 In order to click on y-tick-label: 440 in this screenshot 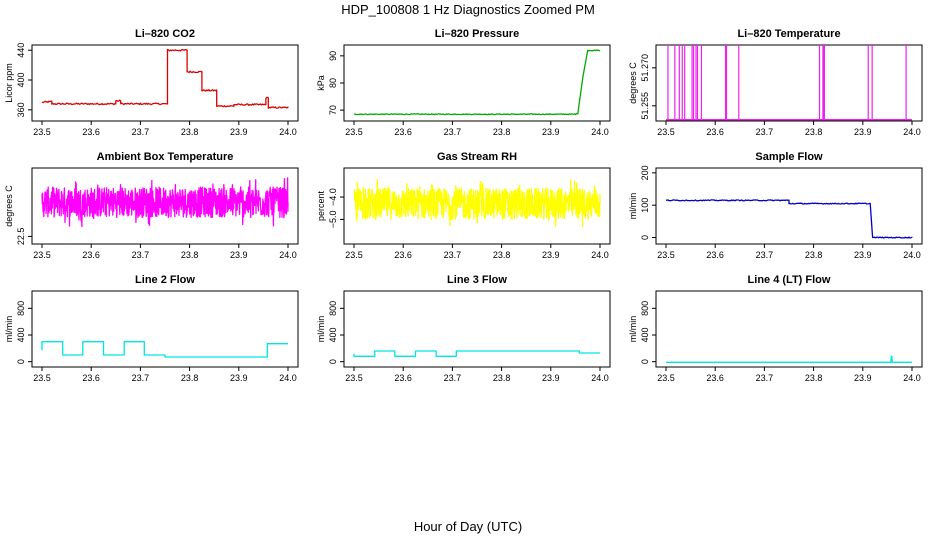, I will do `click(21, 50)`.